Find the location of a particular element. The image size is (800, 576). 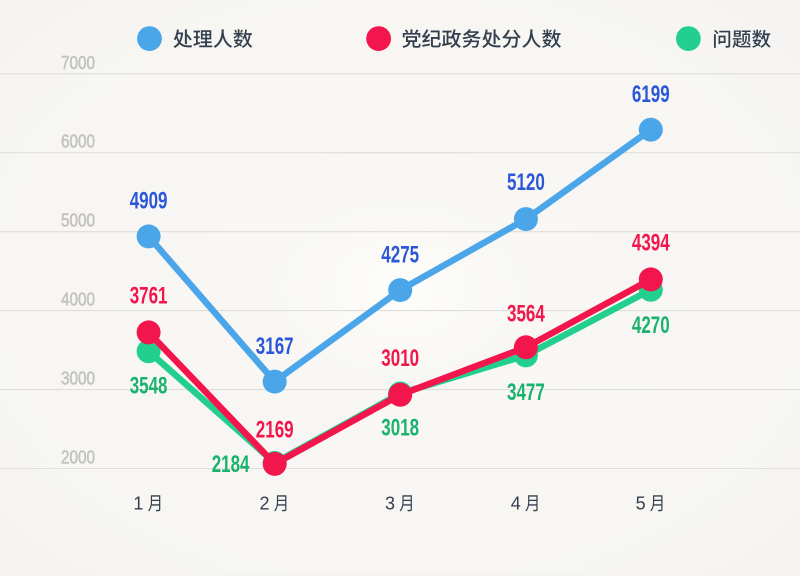

svg-text: 6199 is located at coordinates (651, 94).